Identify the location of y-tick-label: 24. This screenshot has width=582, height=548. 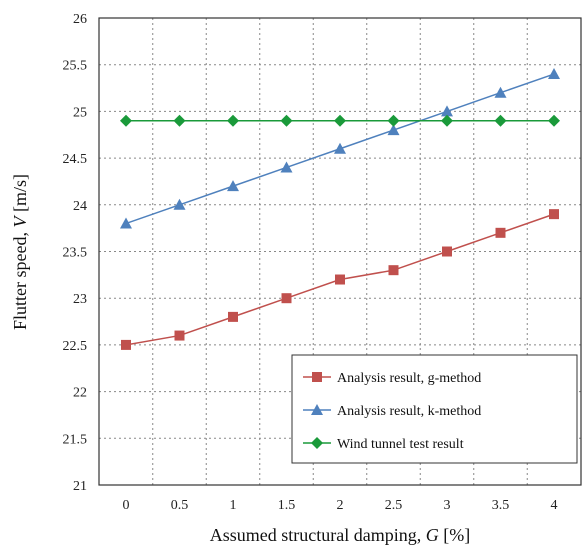
(80, 206).